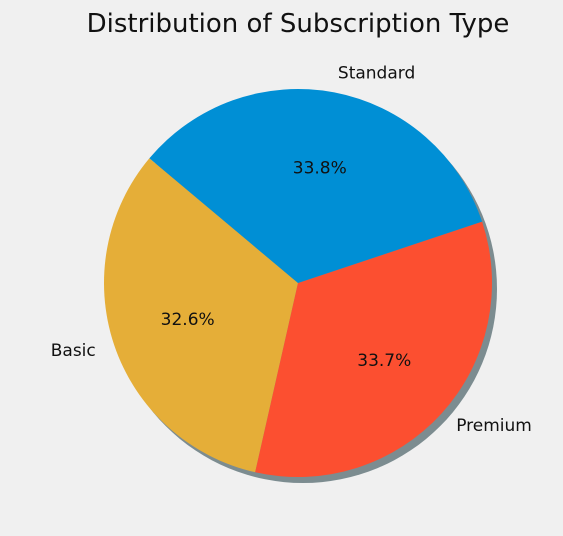 The image size is (563, 536). What do you see at coordinates (376, 73) in the screenshot?
I see `slice-label-standard: Standard` at bounding box center [376, 73].